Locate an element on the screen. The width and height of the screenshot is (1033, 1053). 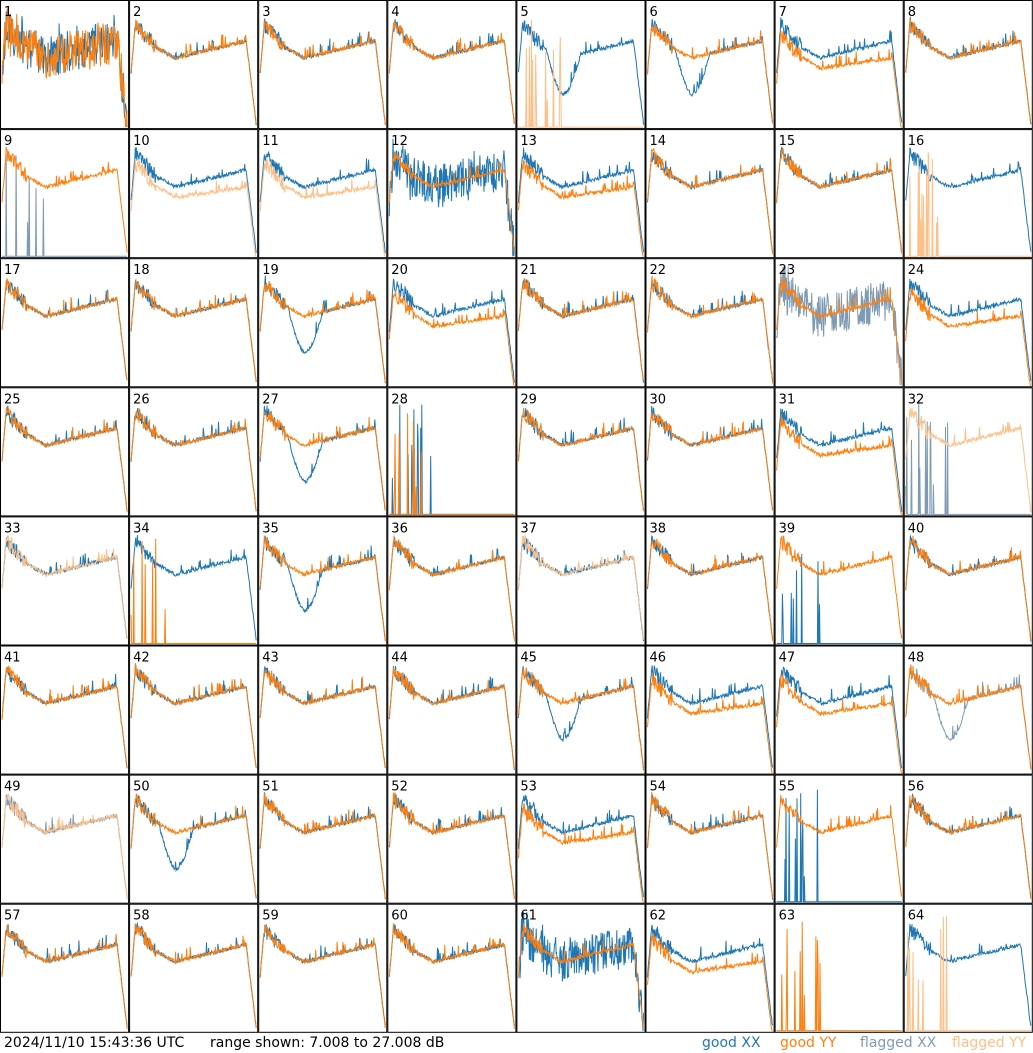
panel-57: 57 is located at coordinates (65, 968).